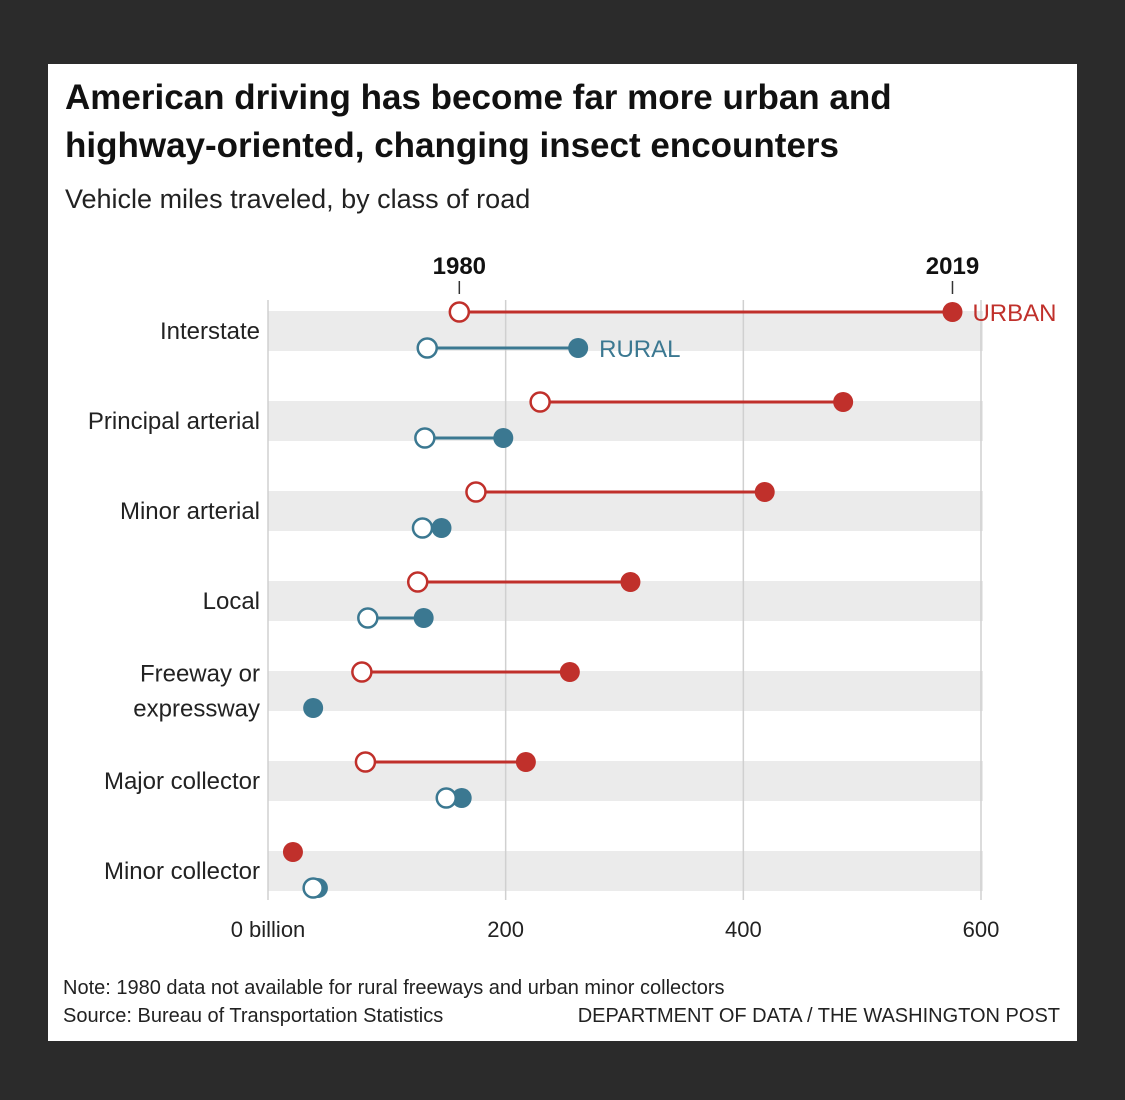  What do you see at coordinates (639, 349) in the screenshot?
I see `rural-series-label: RURAL` at bounding box center [639, 349].